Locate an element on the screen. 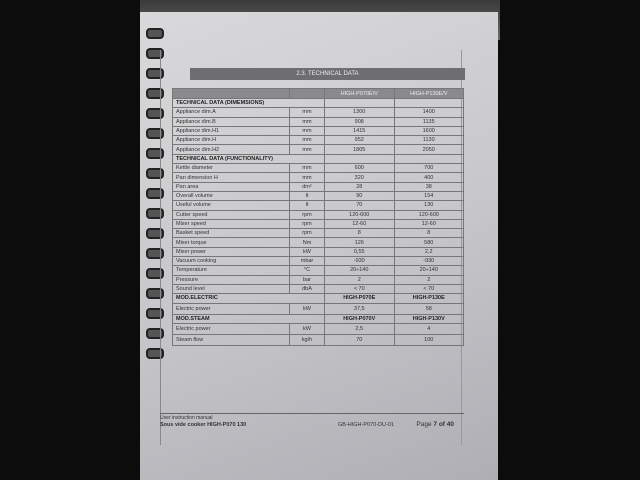 The width and height of the screenshot is (640, 480). row-label: Mixer torque is located at coordinates (231, 242).